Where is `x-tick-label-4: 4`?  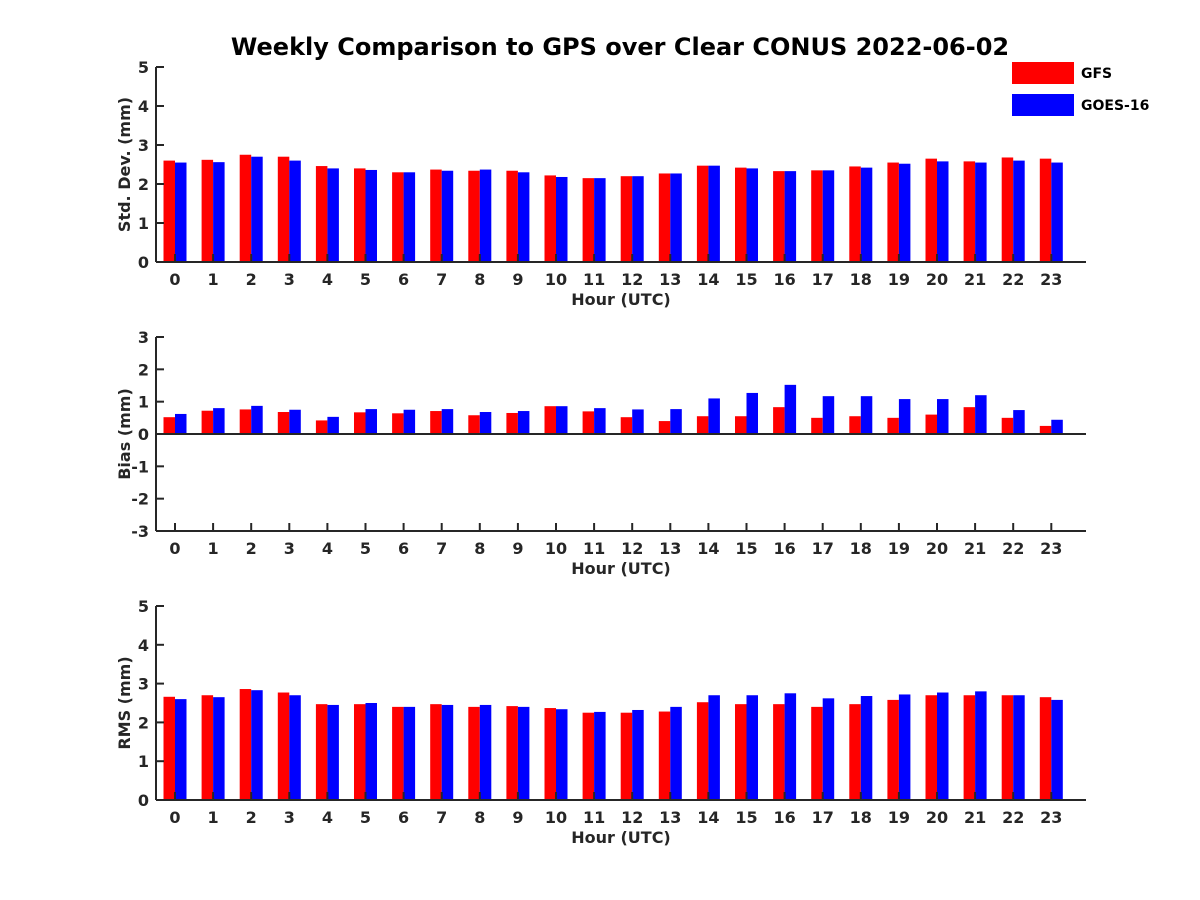 x-tick-label-4: 4 is located at coordinates (327, 279).